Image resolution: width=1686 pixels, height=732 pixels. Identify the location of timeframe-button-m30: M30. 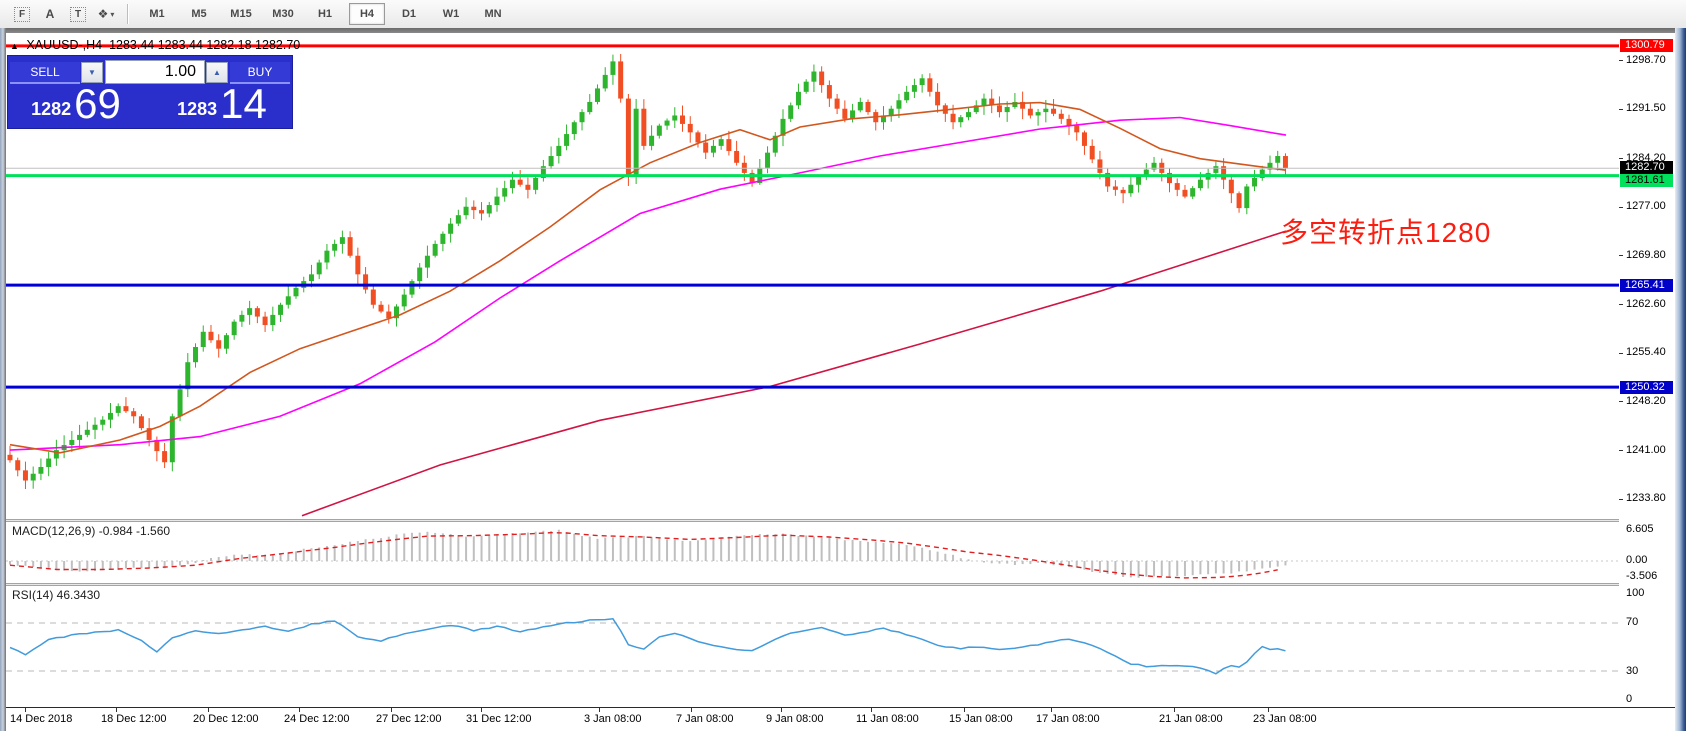
(283, 14).